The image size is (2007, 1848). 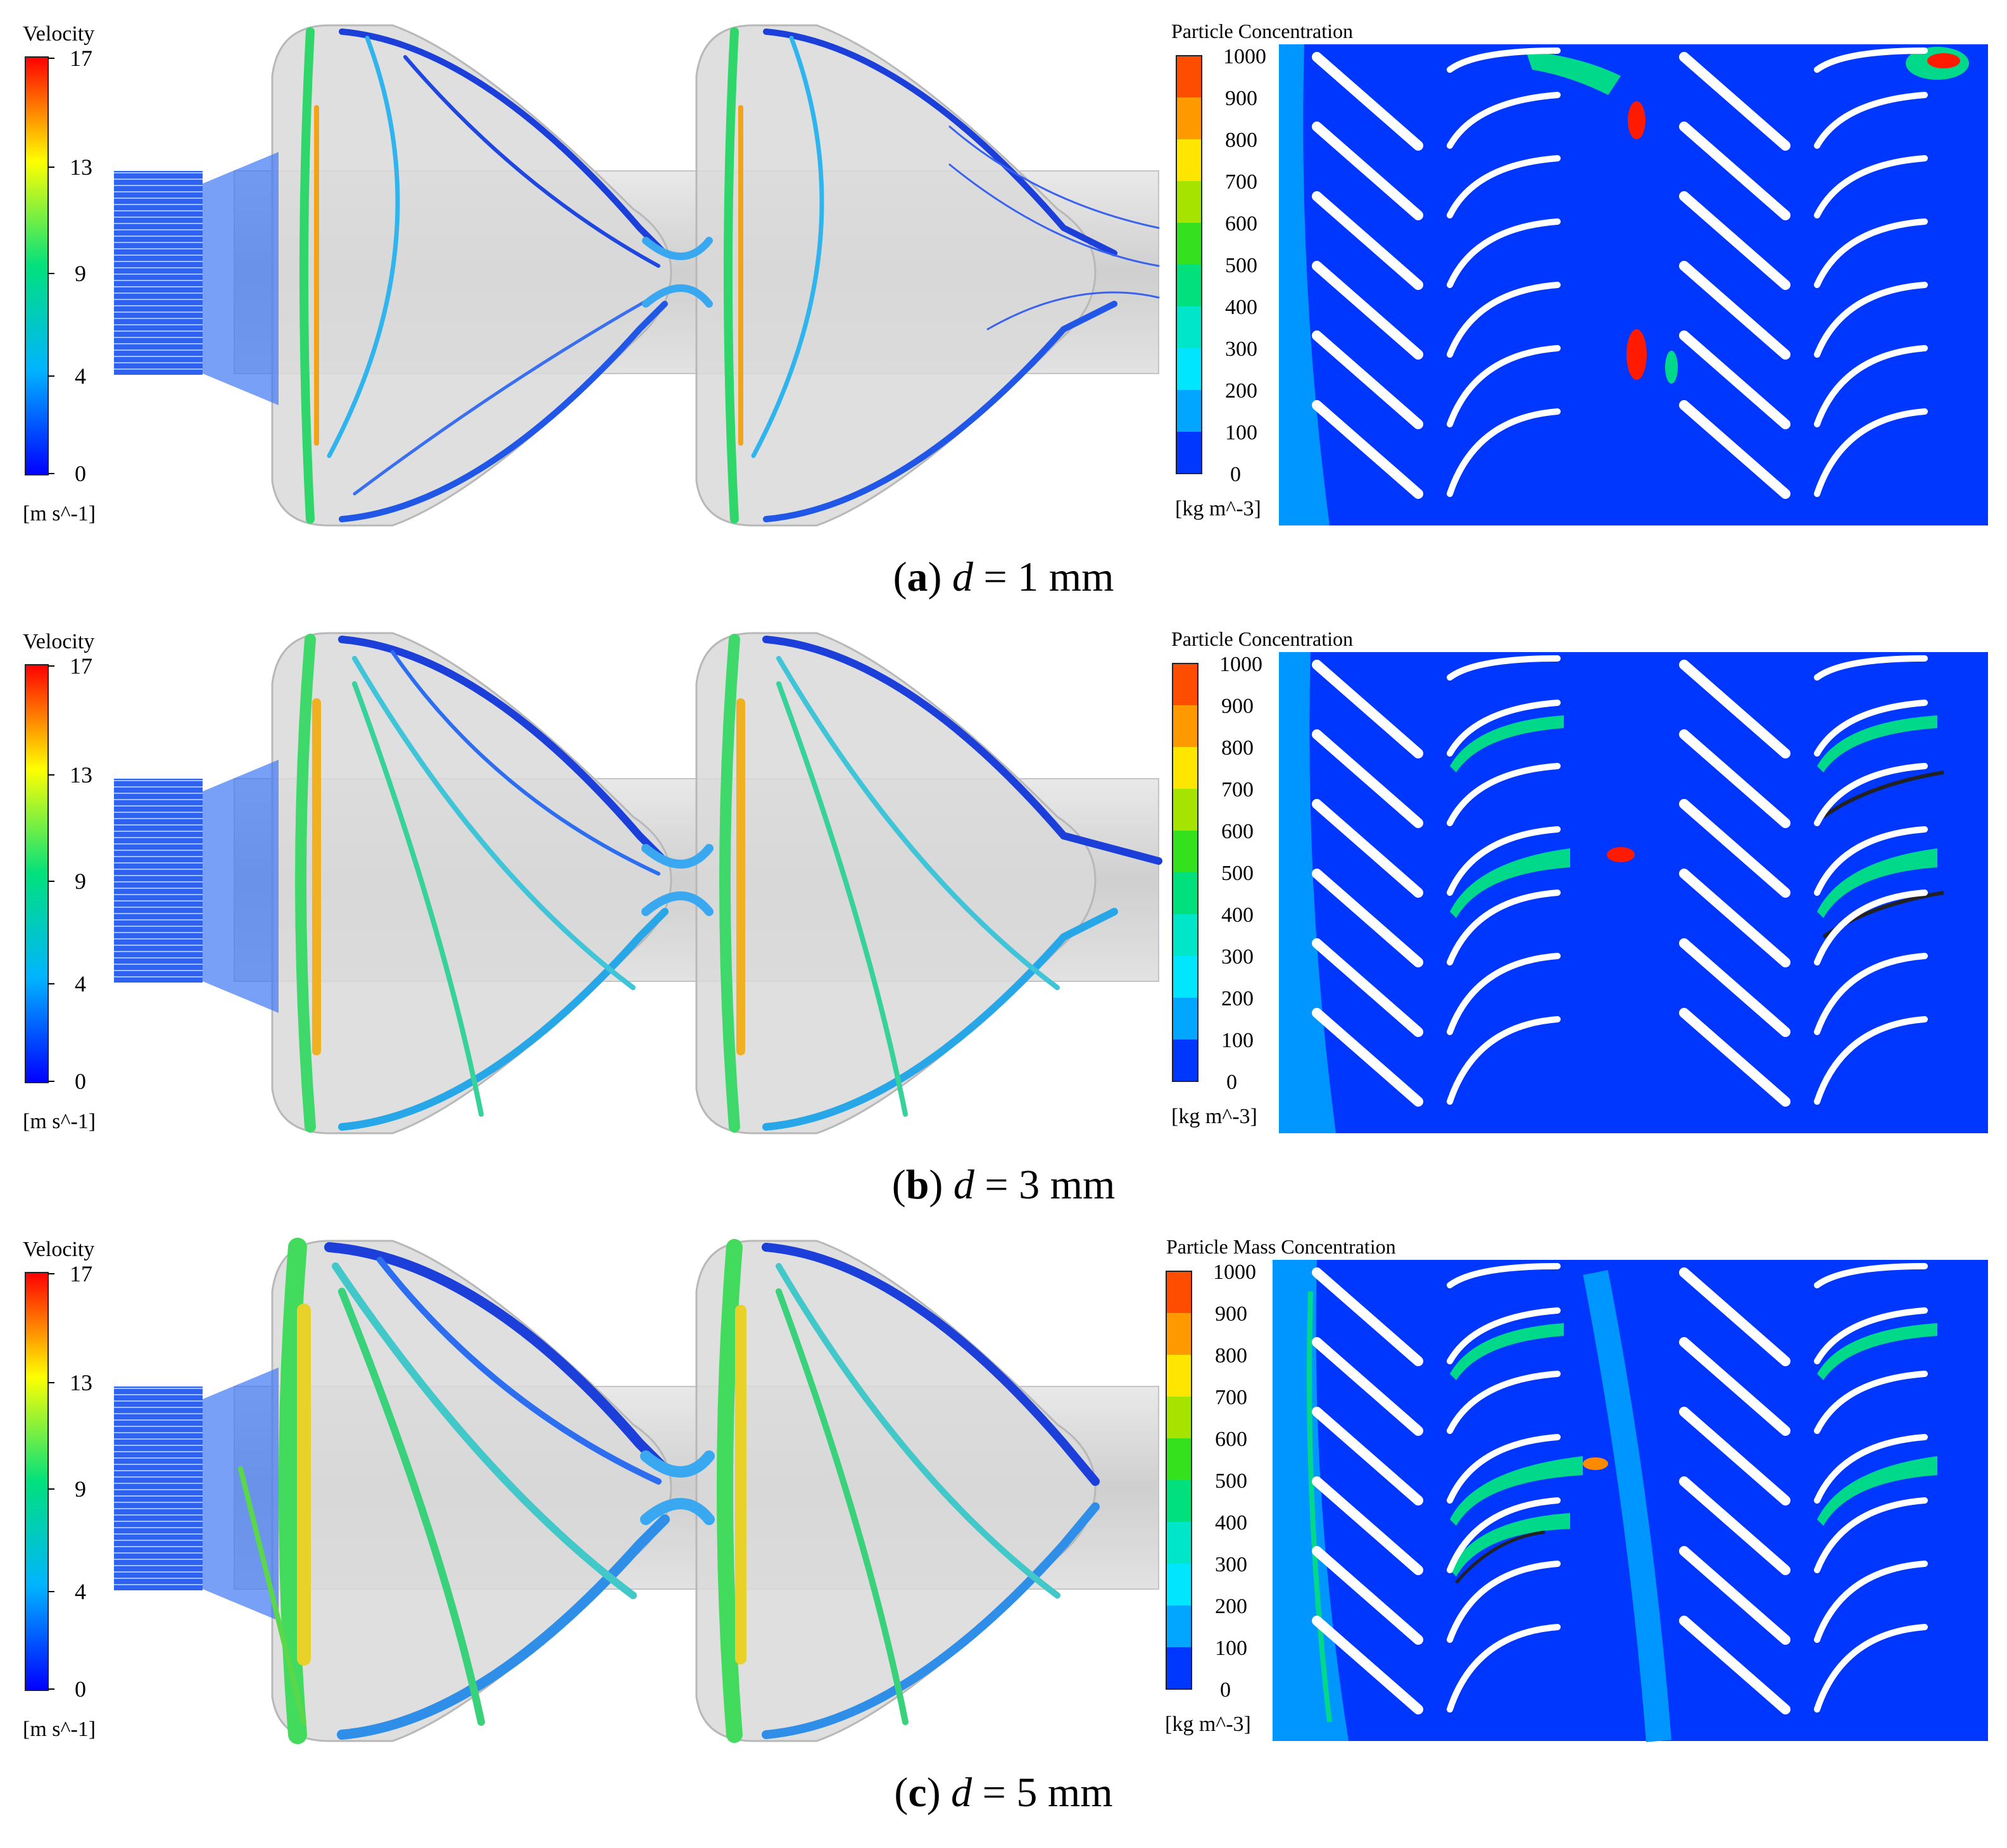 I want to click on panel-c-caption: (c) d = 5 mm, so click(x=1003, y=1792).